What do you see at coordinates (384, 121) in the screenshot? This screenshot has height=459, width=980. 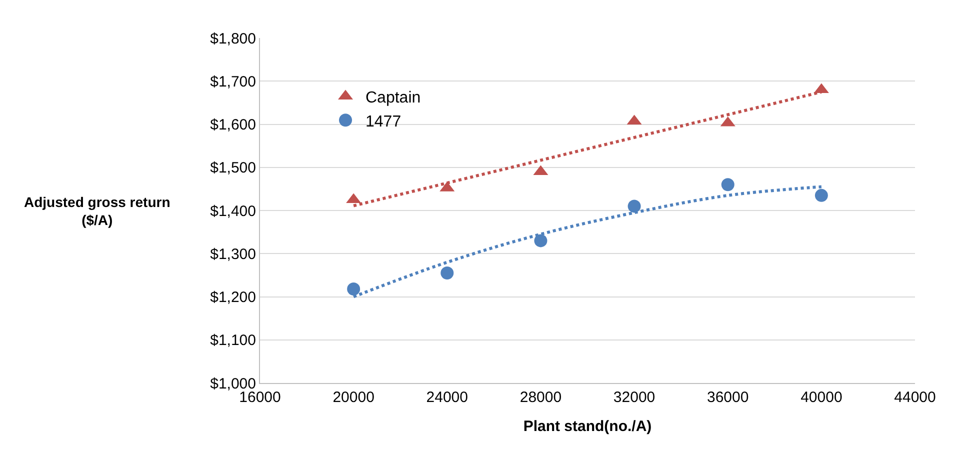 I see `legend-label: 1477` at bounding box center [384, 121].